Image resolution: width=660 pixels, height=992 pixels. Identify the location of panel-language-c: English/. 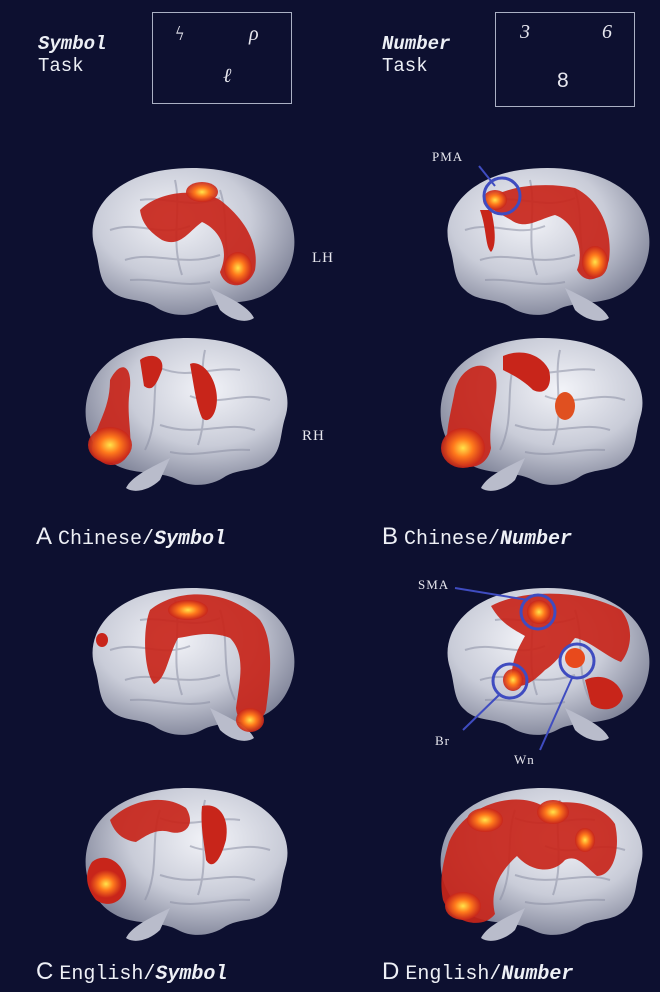
(107, 974).